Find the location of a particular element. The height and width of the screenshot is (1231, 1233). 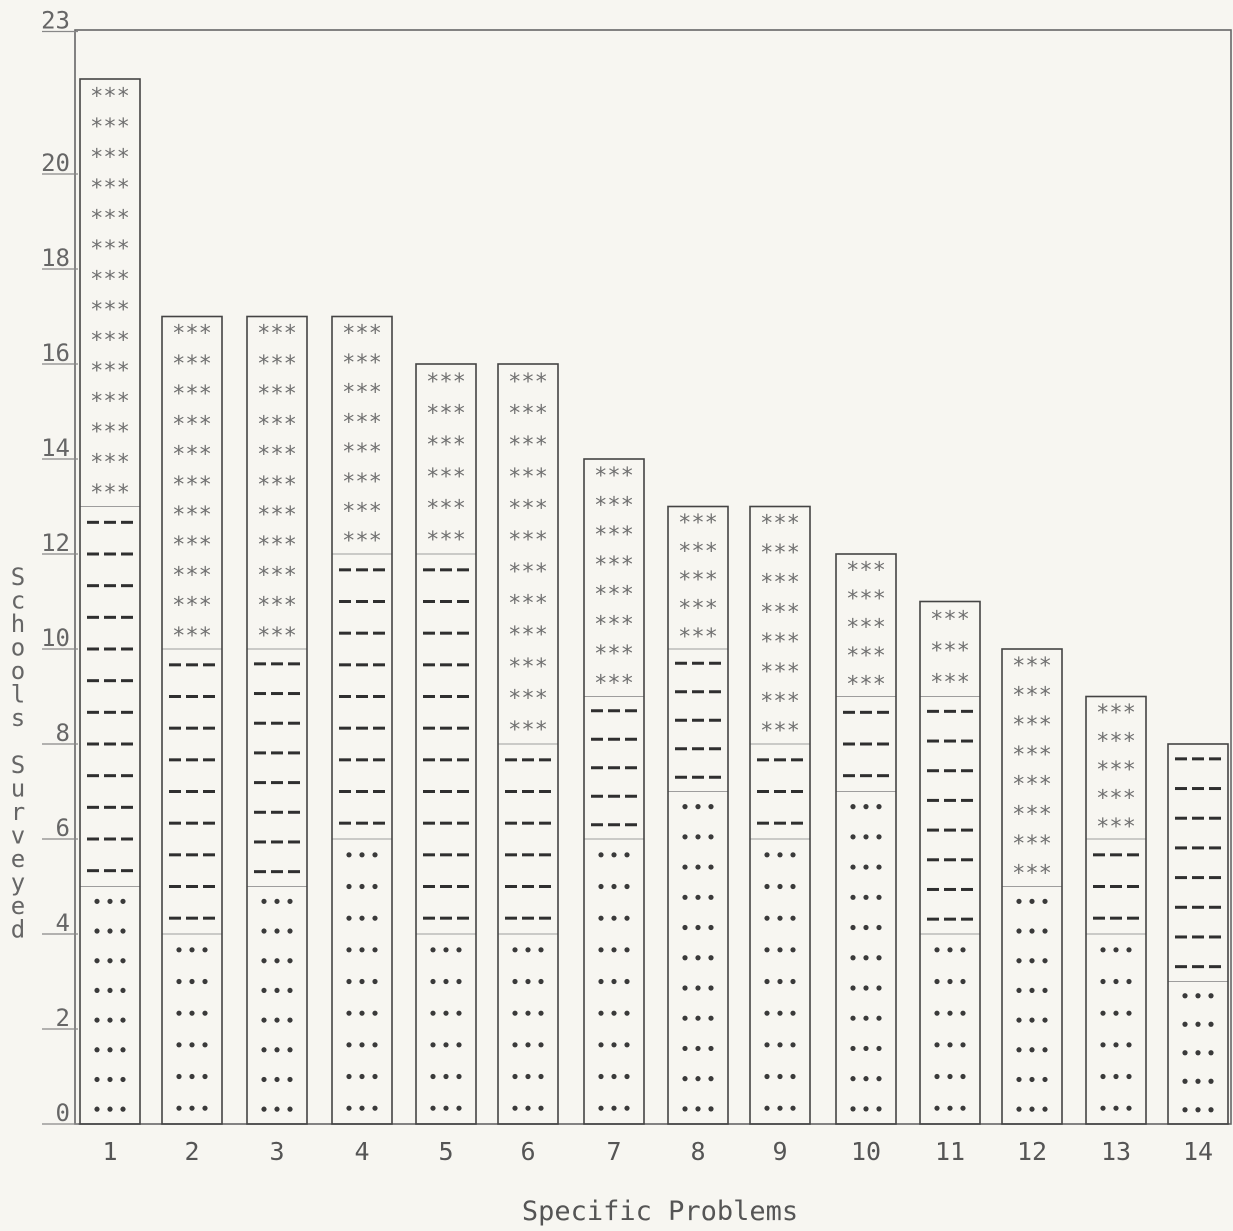

y-tick-label: 4 is located at coordinates (63, 923).